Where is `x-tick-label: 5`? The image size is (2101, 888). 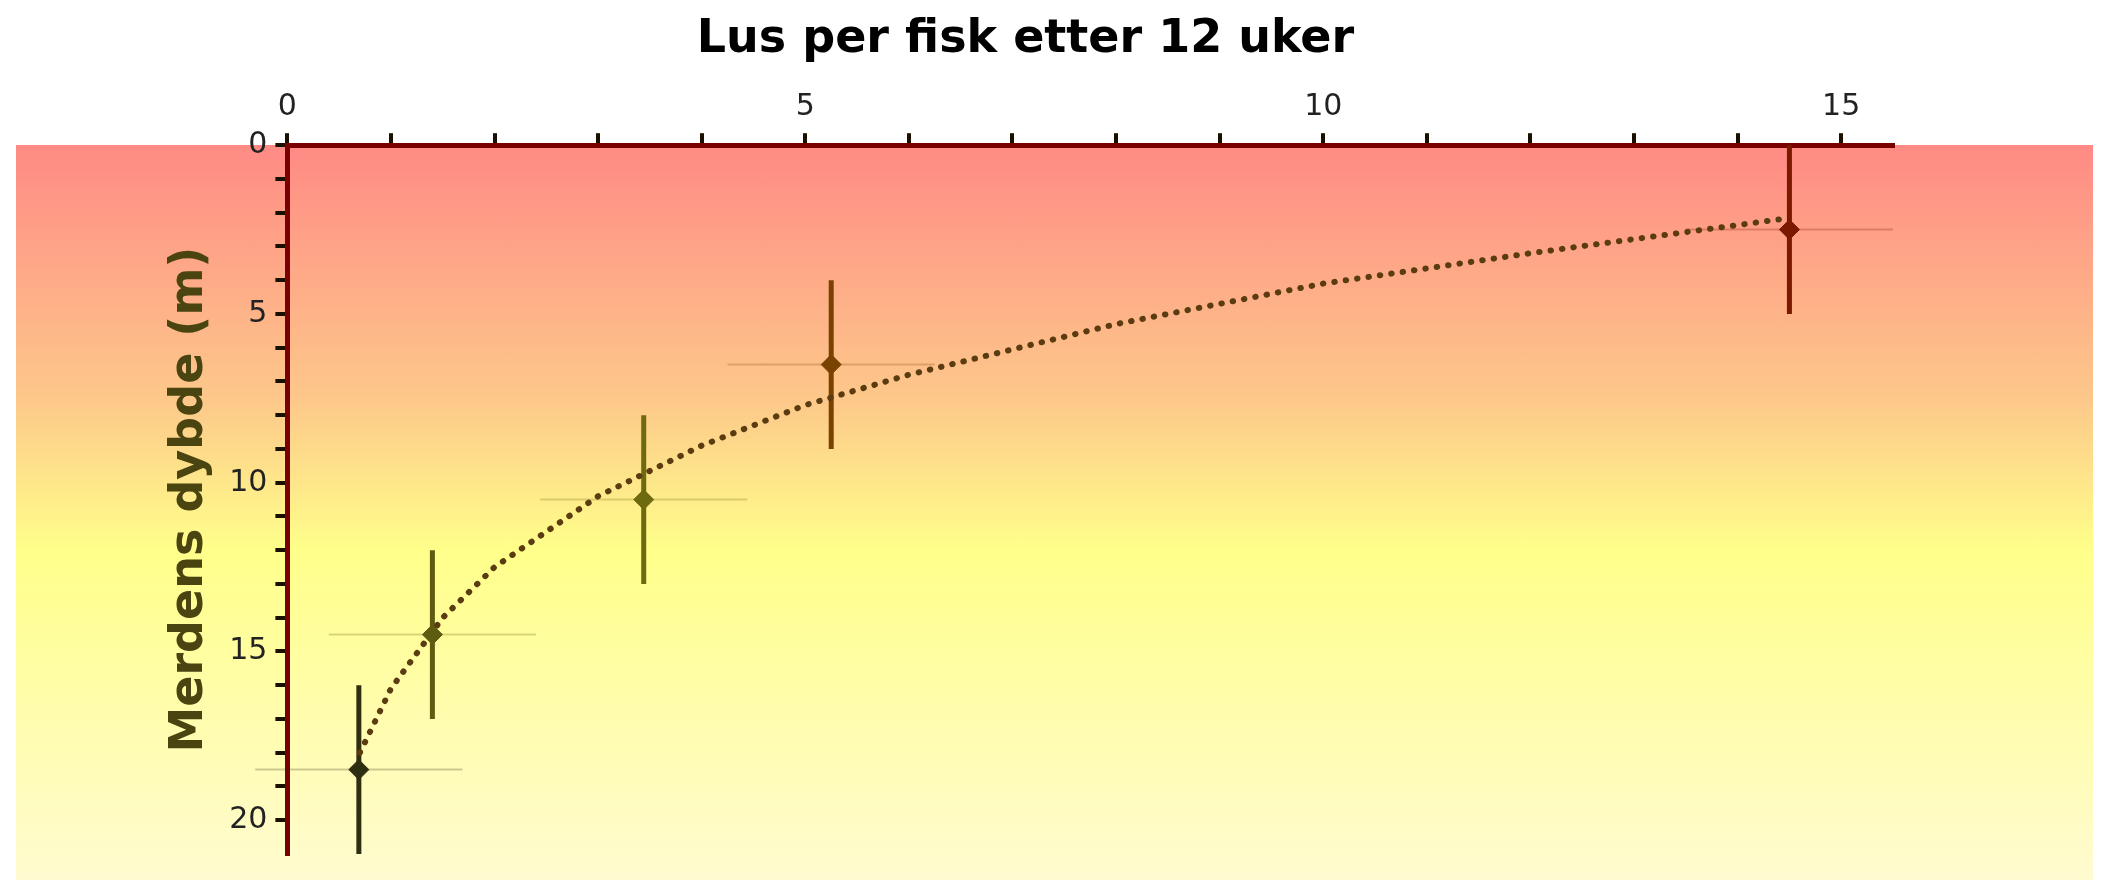
x-tick-label: 5 is located at coordinates (805, 104).